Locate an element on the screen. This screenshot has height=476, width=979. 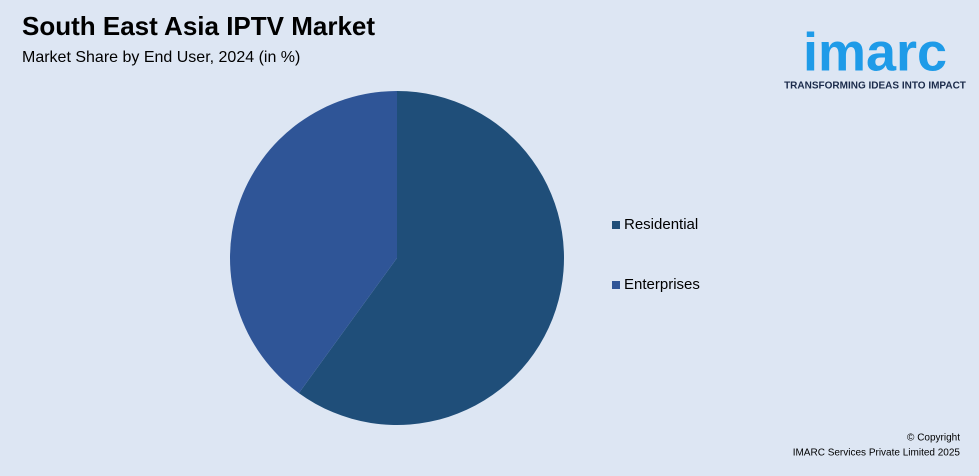
chart-title: South East Asia IPTV Market is located at coordinates (198, 26).